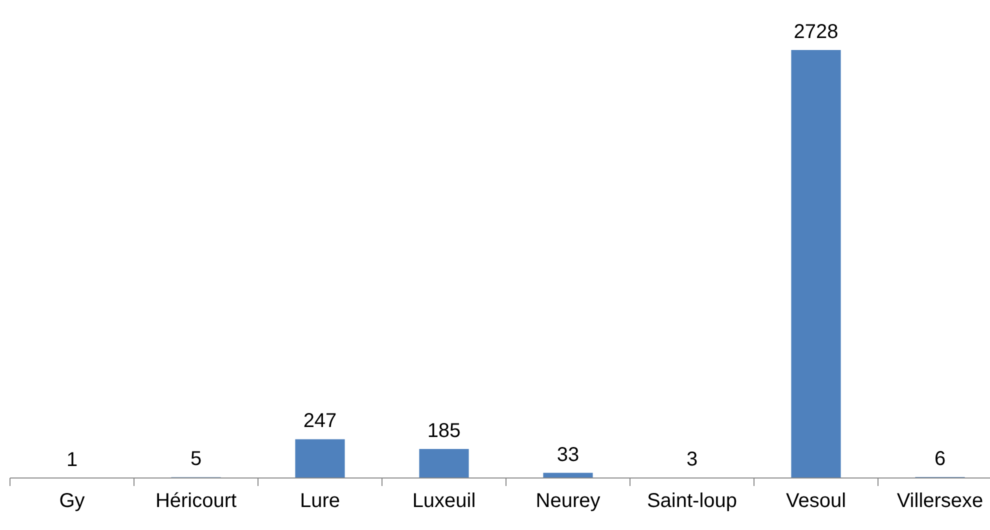 The height and width of the screenshot is (530, 990). Describe the element at coordinates (816, 501) in the screenshot. I see `x-tick-label: Vesoul` at that location.